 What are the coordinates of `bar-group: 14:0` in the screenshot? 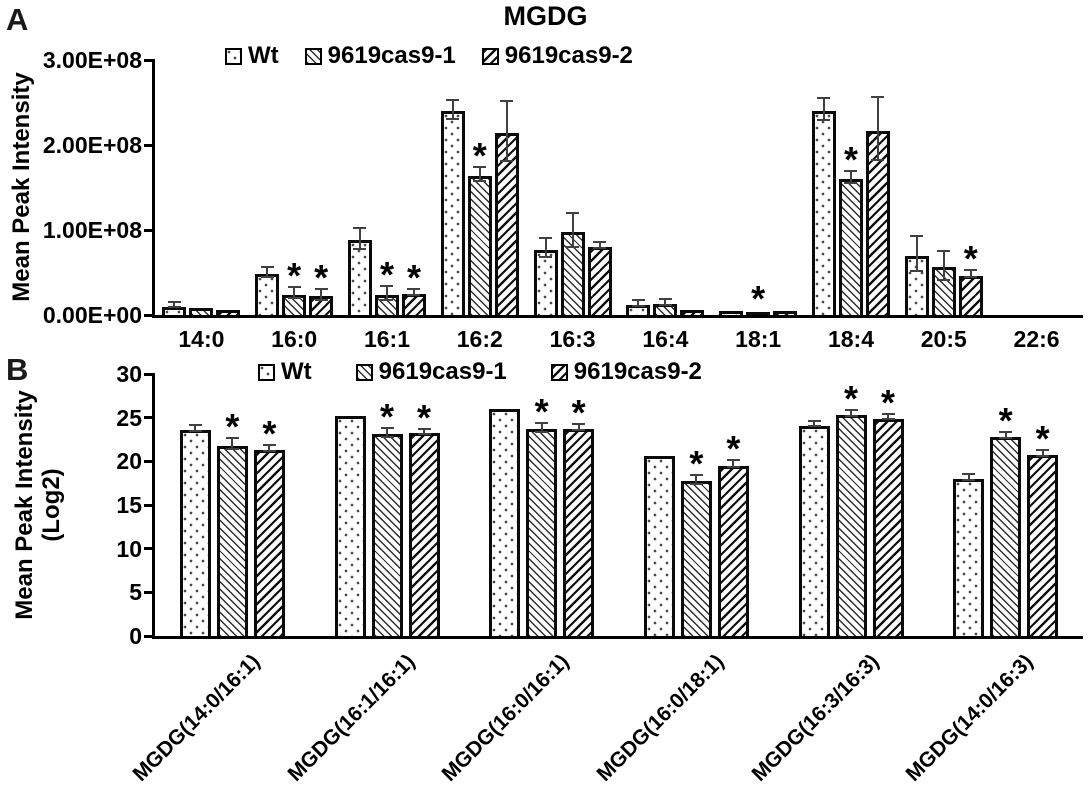 It's located at (201, 206).